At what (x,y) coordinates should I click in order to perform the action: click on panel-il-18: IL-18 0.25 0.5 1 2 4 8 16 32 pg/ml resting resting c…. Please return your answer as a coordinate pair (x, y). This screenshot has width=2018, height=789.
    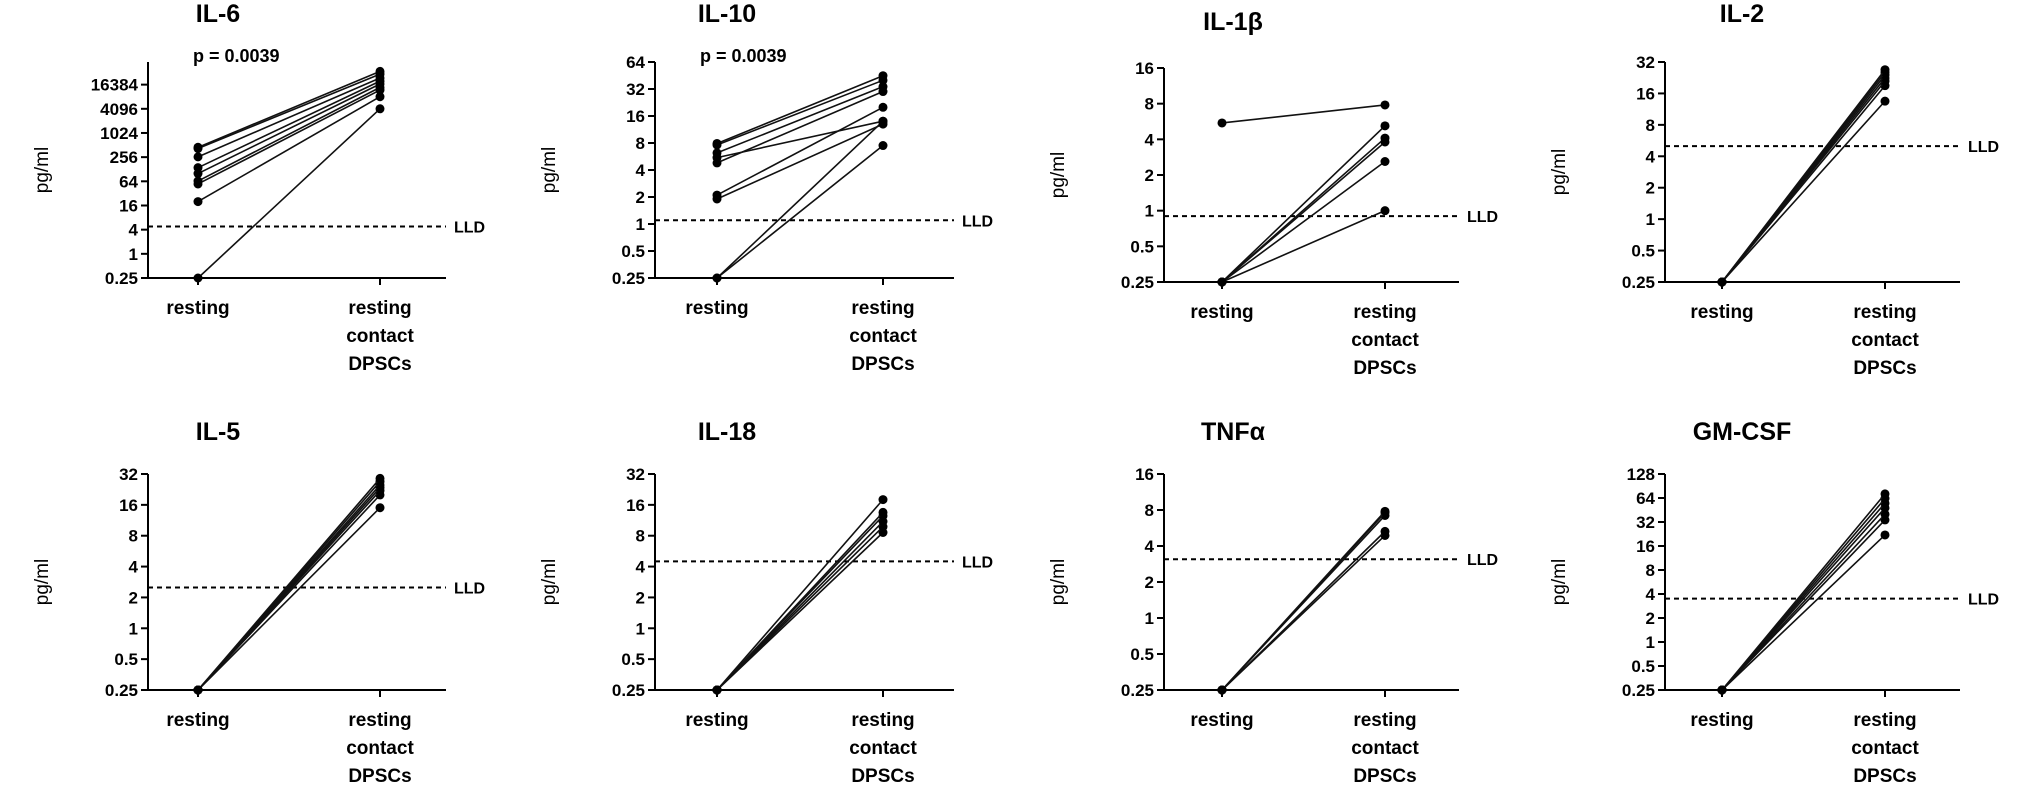
    Looking at the image, I should click on (766, 602).